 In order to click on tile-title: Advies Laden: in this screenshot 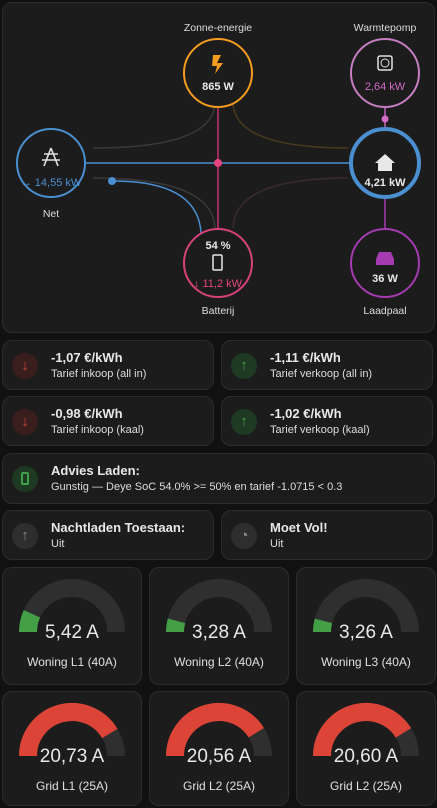, I will do `click(95, 470)`.